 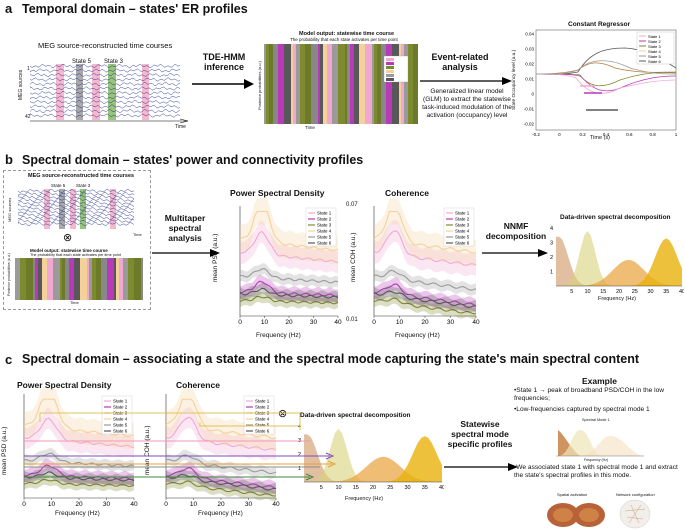 What do you see at coordinates (83, 185) in the screenshot?
I see `b-state3-label: State 3` at bounding box center [83, 185].